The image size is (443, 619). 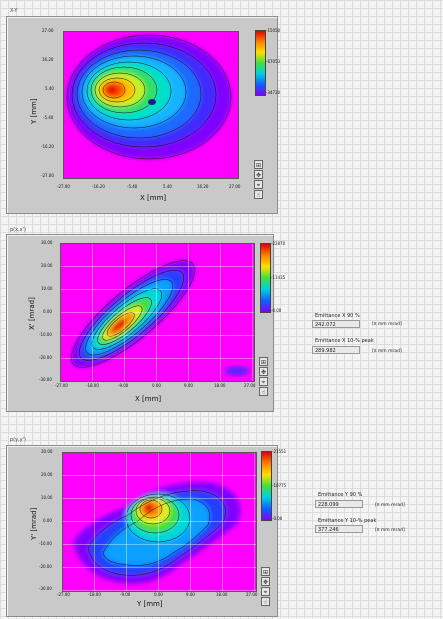 I want to click on xxp-y-tick: 0.00, so click(x=47, y=311).